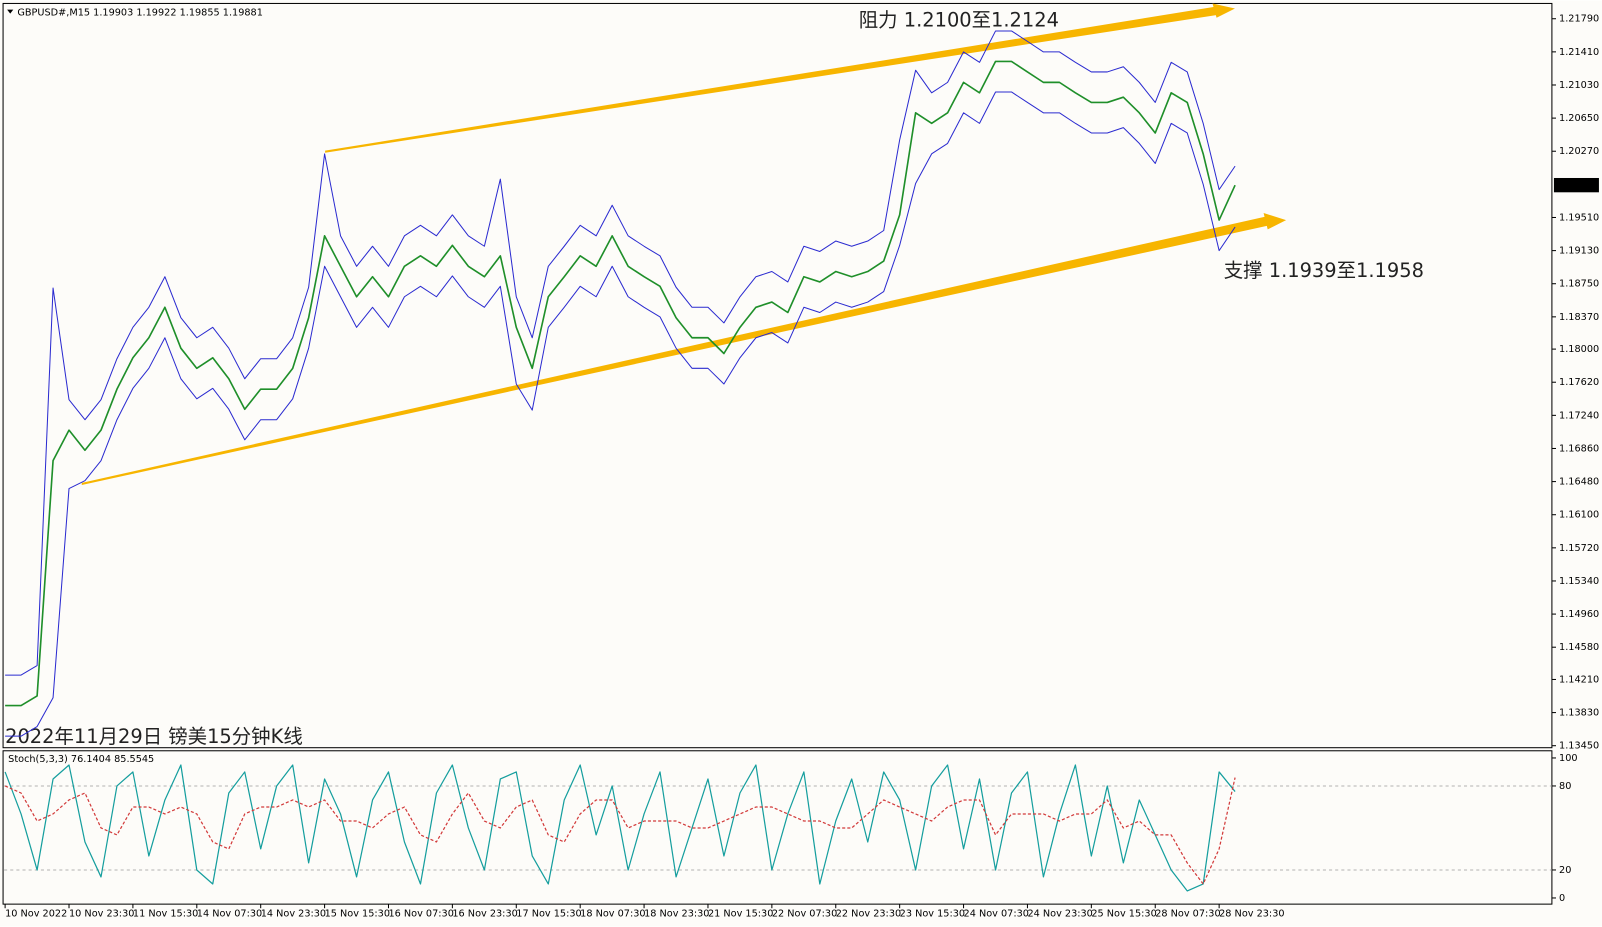  What do you see at coordinates (1579, 482) in the screenshot?
I see `y-tick-label: 1.16480` at bounding box center [1579, 482].